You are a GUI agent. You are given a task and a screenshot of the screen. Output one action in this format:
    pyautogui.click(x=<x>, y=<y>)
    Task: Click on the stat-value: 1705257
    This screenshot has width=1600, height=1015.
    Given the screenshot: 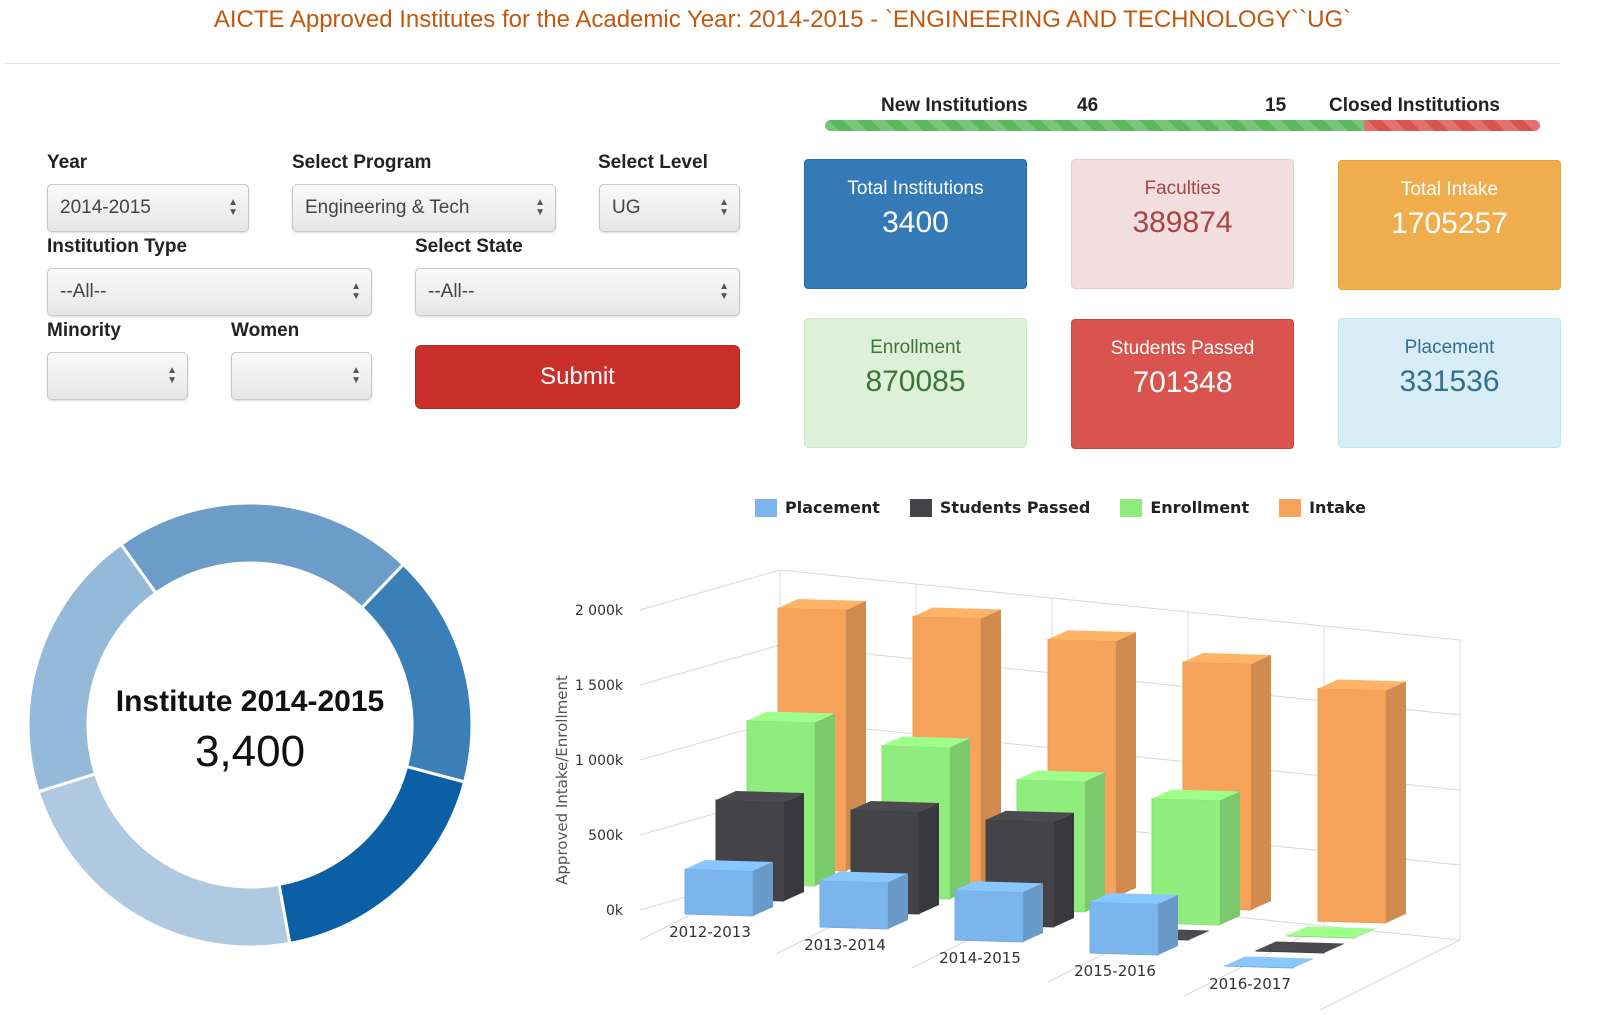 What is the action you would take?
    pyautogui.click(x=1449, y=223)
    